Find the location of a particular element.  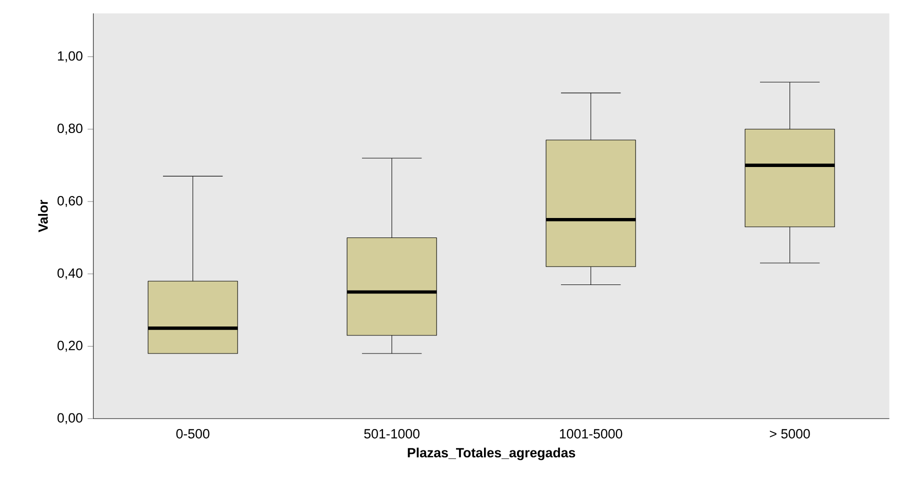

y-axis-title: Valor is located at coordinates (43, 216).